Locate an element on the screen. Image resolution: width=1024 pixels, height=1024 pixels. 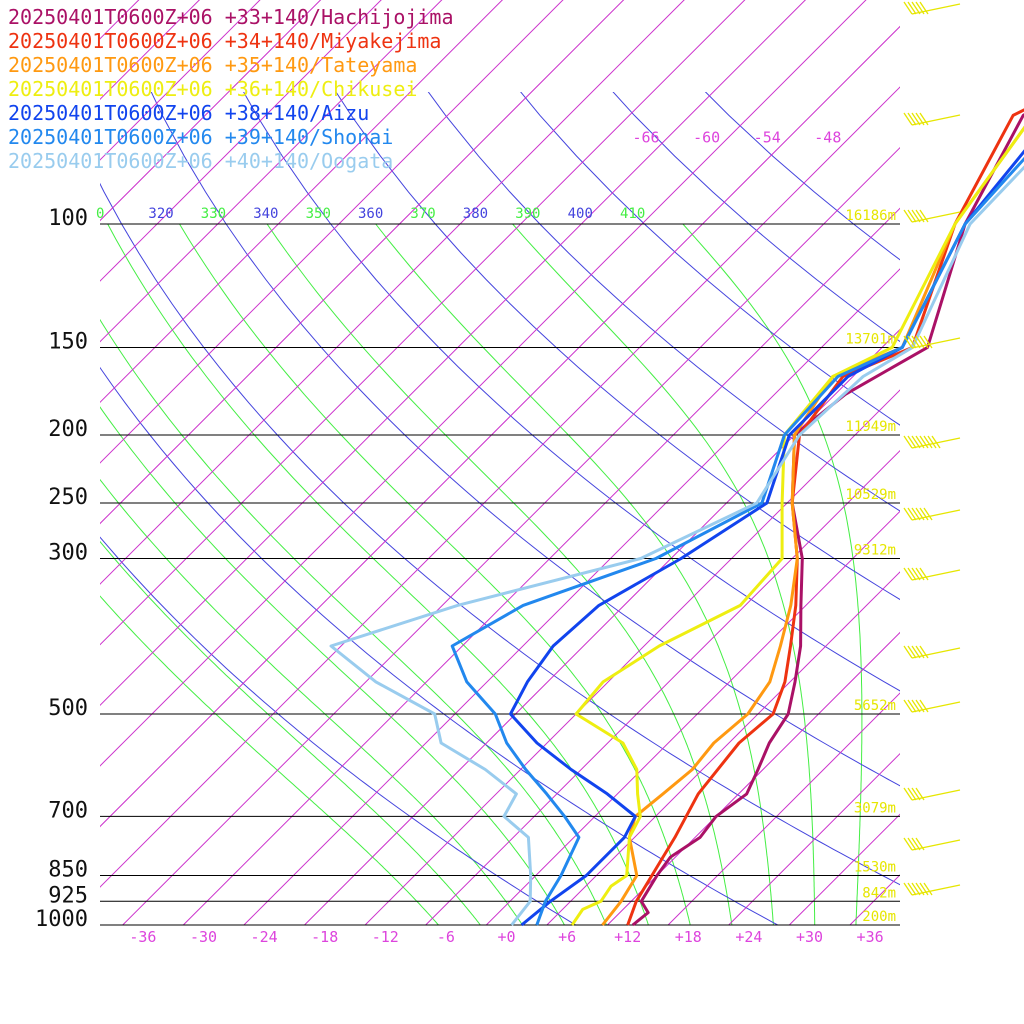
pressure-label-925: 925 is located at coordinates (68, 895).